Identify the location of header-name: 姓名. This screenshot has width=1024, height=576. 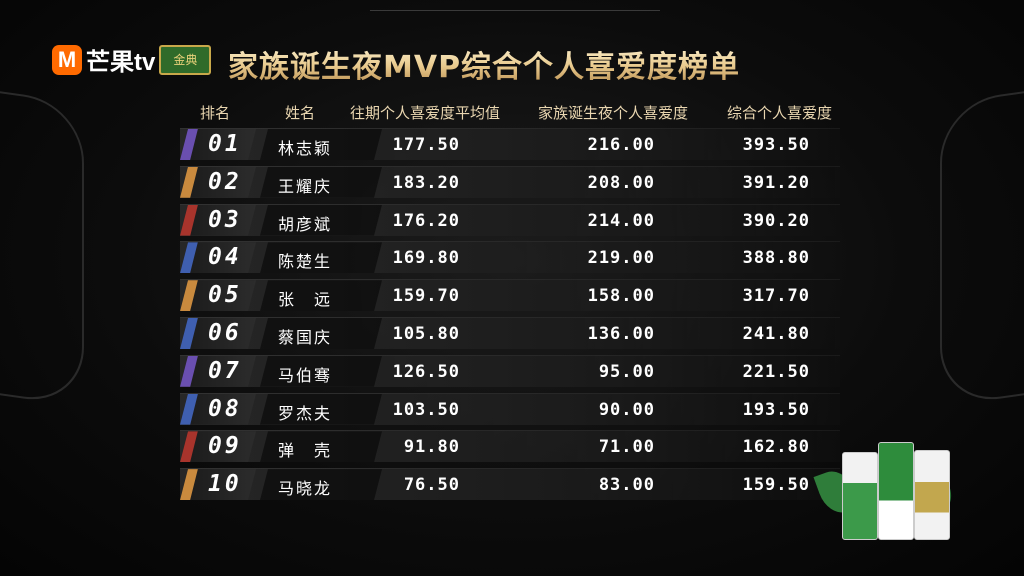
(300, 113).